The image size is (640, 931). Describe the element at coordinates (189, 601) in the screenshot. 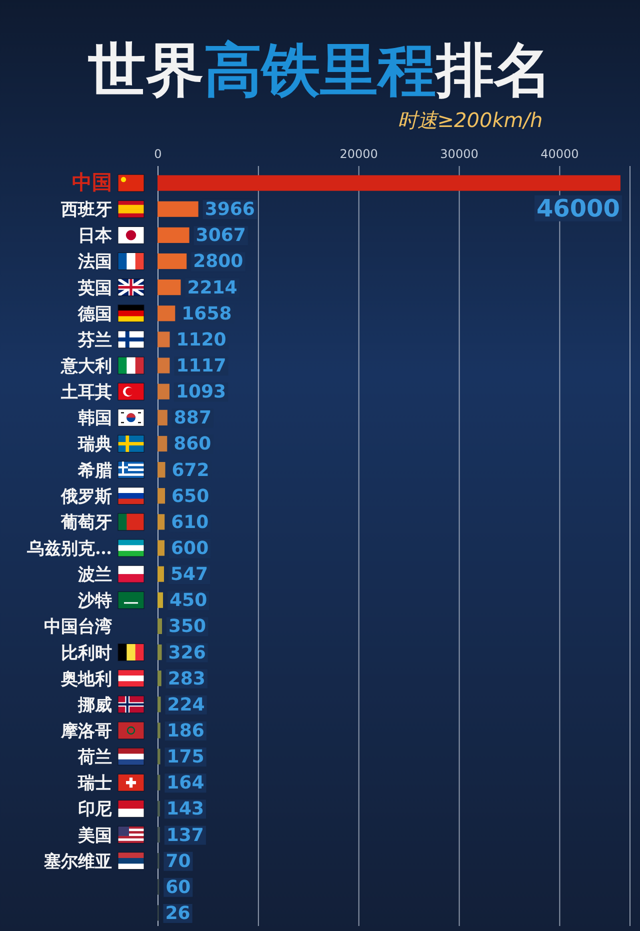

I see `data-label: 450` at that location.